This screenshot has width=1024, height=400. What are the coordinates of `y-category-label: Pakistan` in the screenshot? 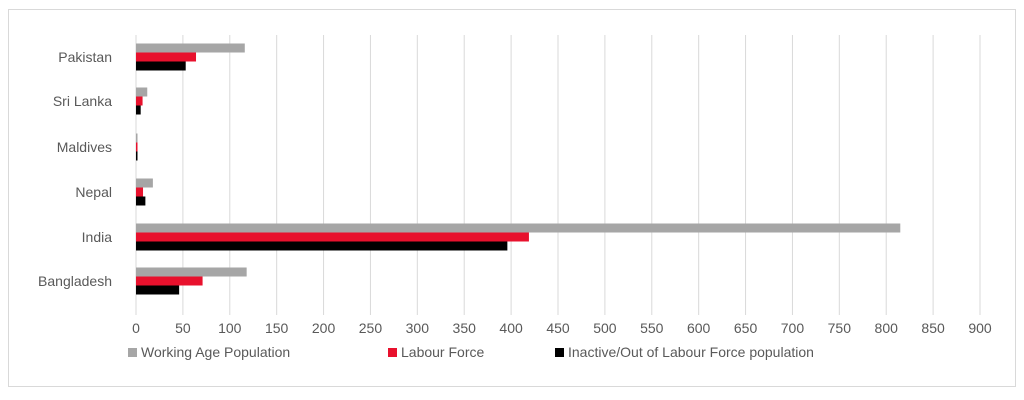 It's located at (85, 57).